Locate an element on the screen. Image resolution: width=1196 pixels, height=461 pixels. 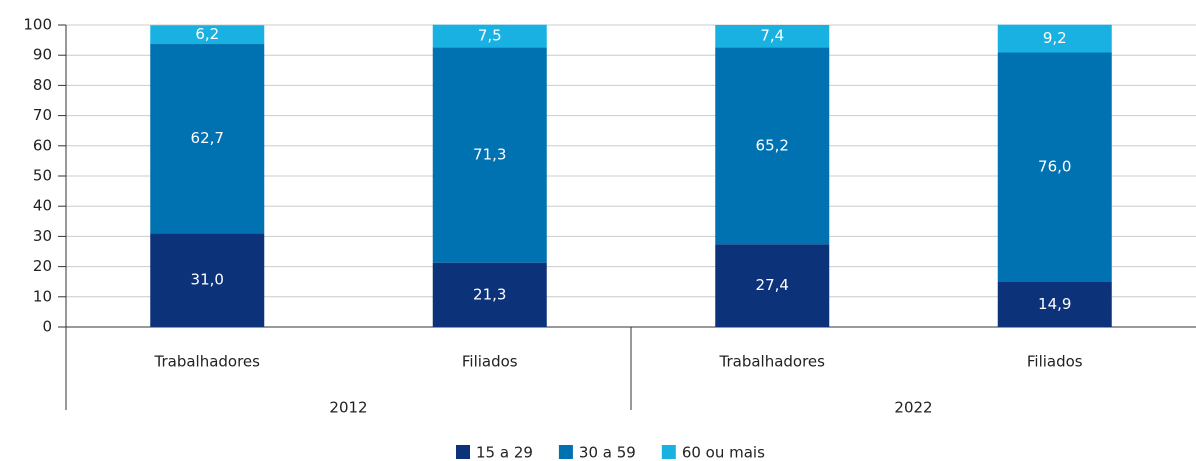
legend-label: 60 ou mais is located at coordinates (723, 452).